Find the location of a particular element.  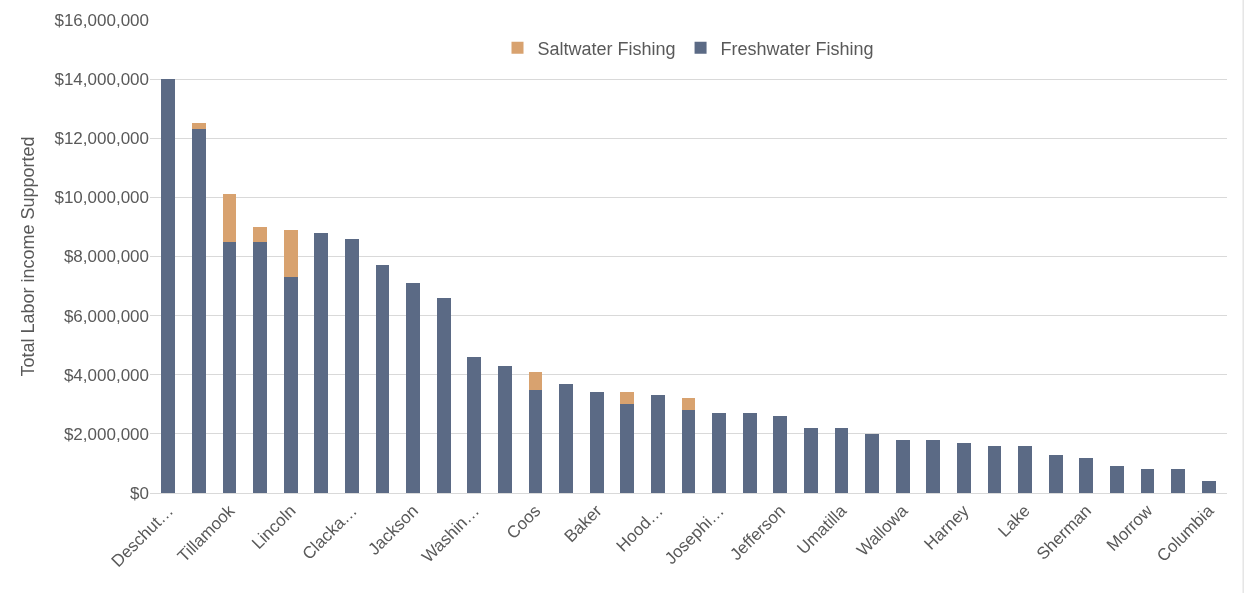

y-tick-label: $10,000,000 is located at coordinates (101, 198).